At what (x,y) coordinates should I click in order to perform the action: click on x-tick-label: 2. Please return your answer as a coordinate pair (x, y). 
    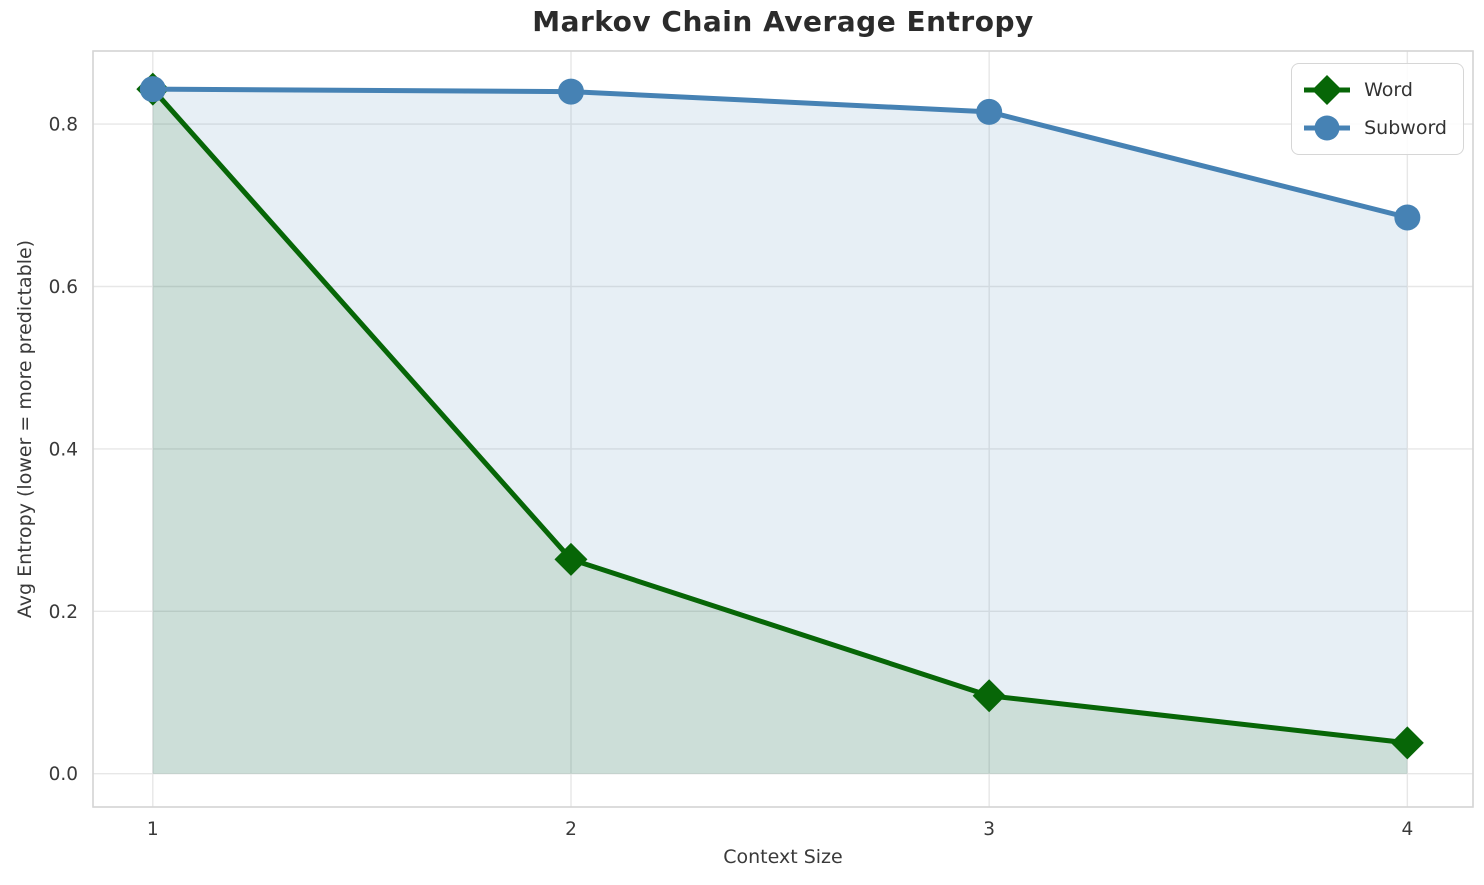
    Looking at the image, I should click on (571, 829).